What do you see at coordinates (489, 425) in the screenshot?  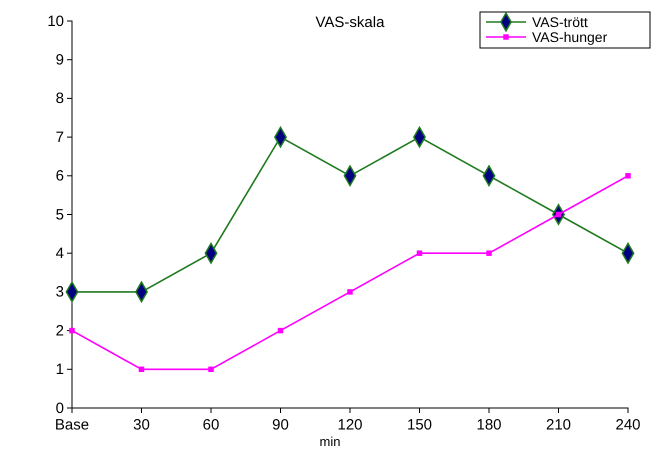 I see `x-tick-label: 180` at bounding box center [489, 425].